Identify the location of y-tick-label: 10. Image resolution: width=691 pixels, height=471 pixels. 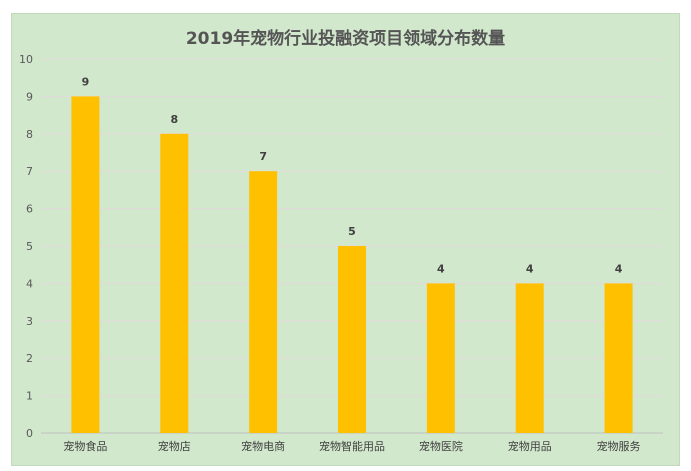
(26, 59).